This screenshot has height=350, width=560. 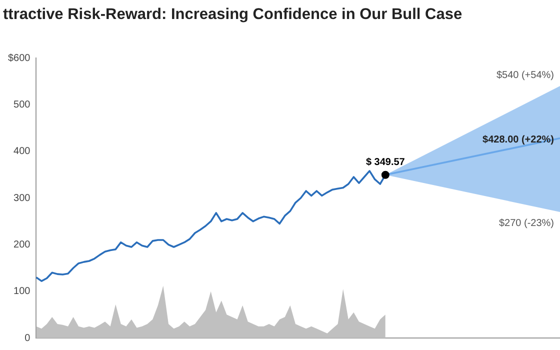 What do you see at coordinates (518, 140) in the screenshot?
I see `annotation: $428.00 (+22%)` at bounding box center [518, 140].